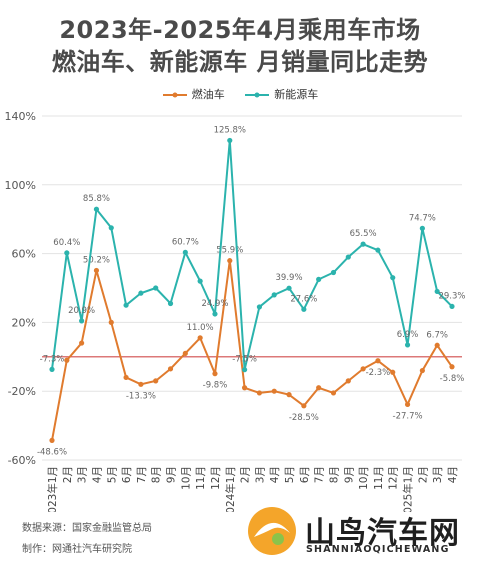  What do you see at coordinates (303, 299) in the screenshot?
I see `data-label-nev: 27.6%` at bounding box center [303, 299].